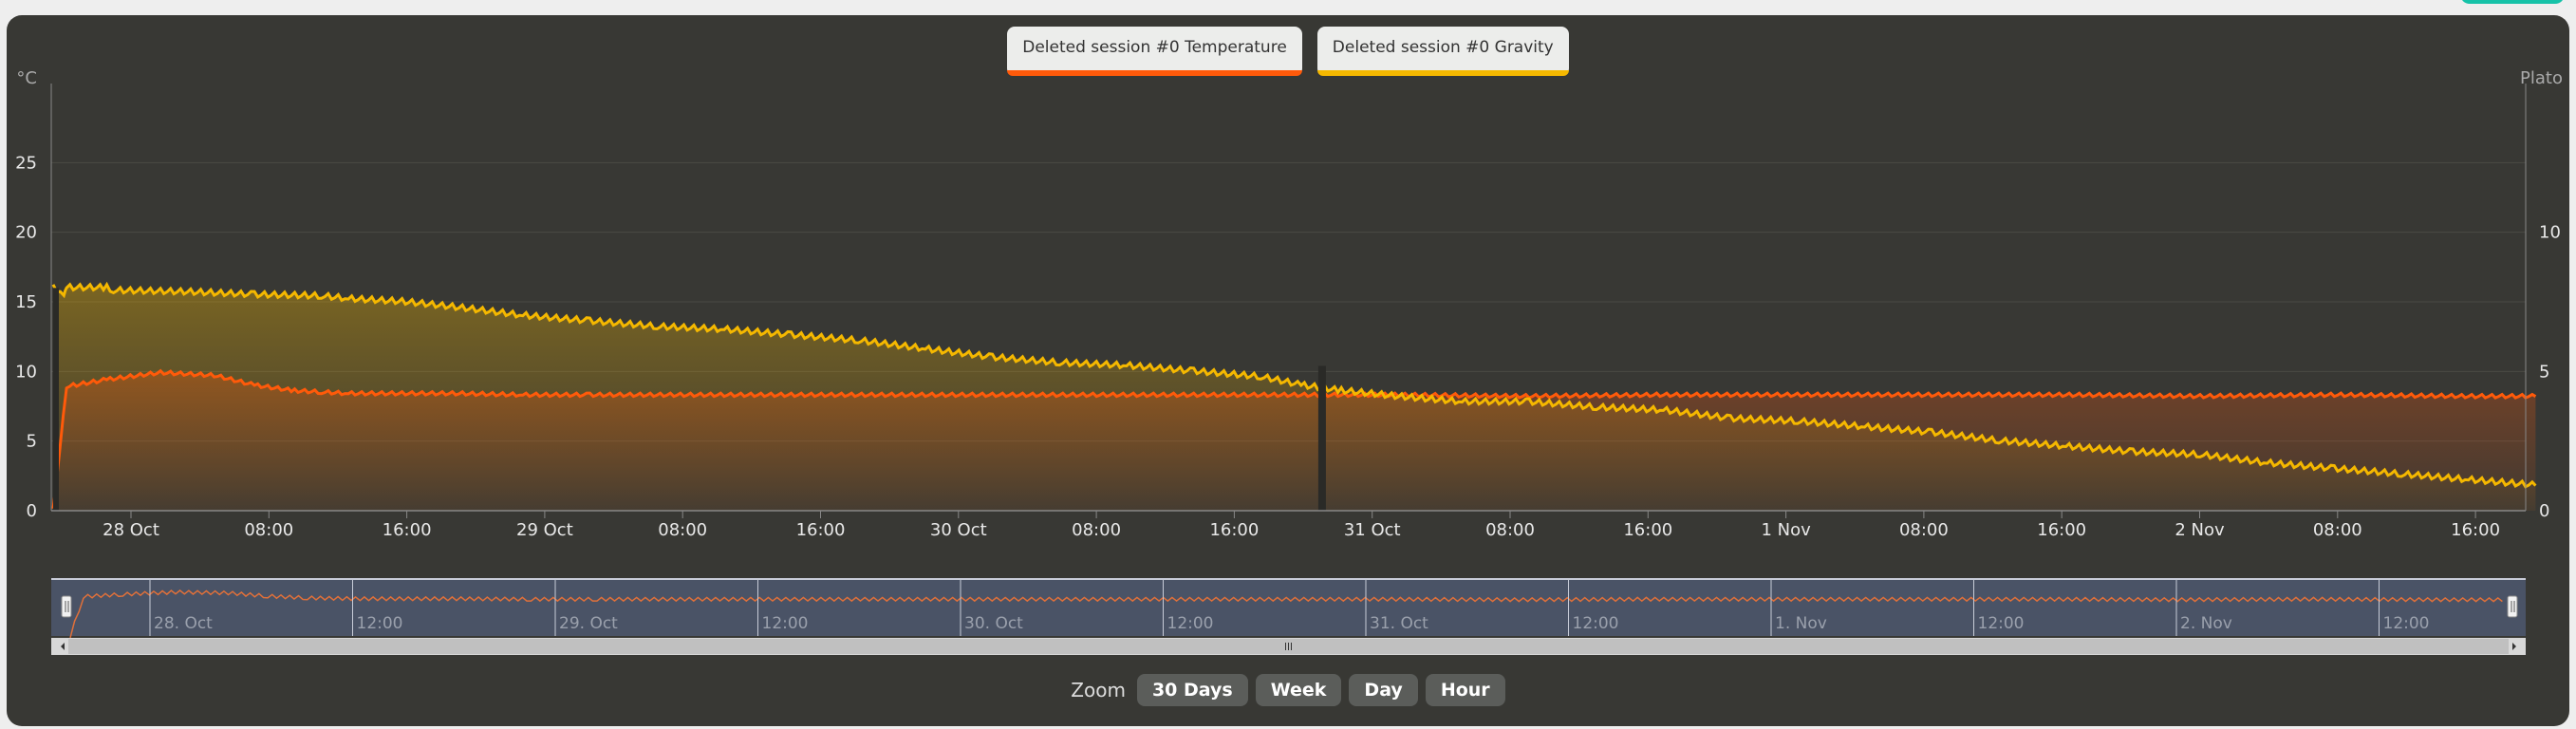  What do you see at coordinates (544, 530) in the screenshot?
I see `x-tick-label: 29 Oct` at bounding box center [544, 530].